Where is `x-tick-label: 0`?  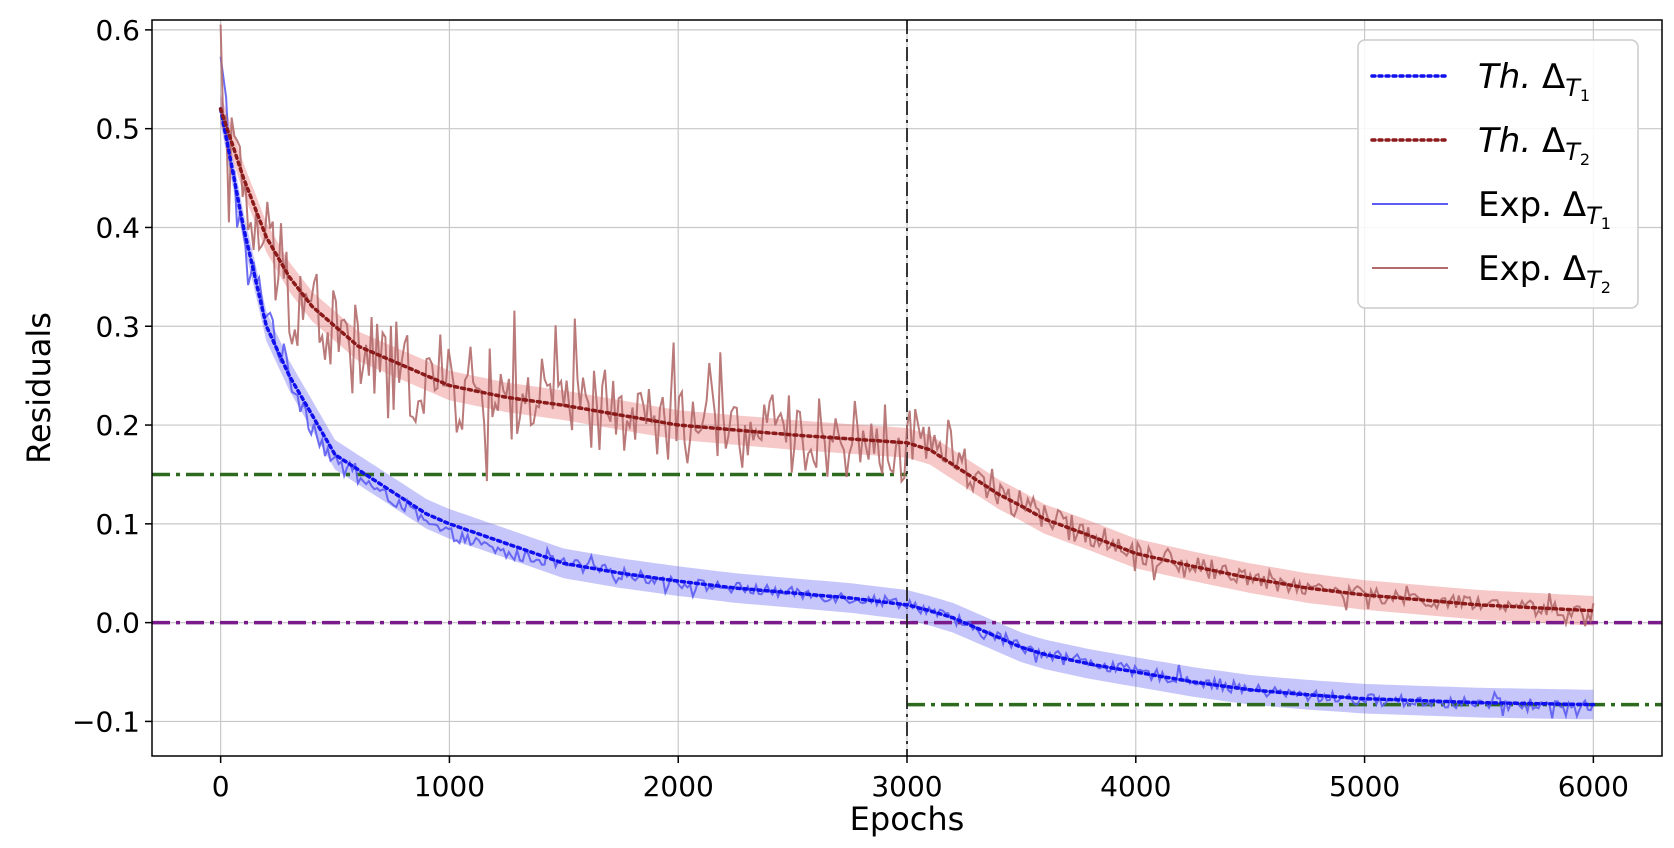
x-tick-label: 0 is located at coordinates (221, 786).